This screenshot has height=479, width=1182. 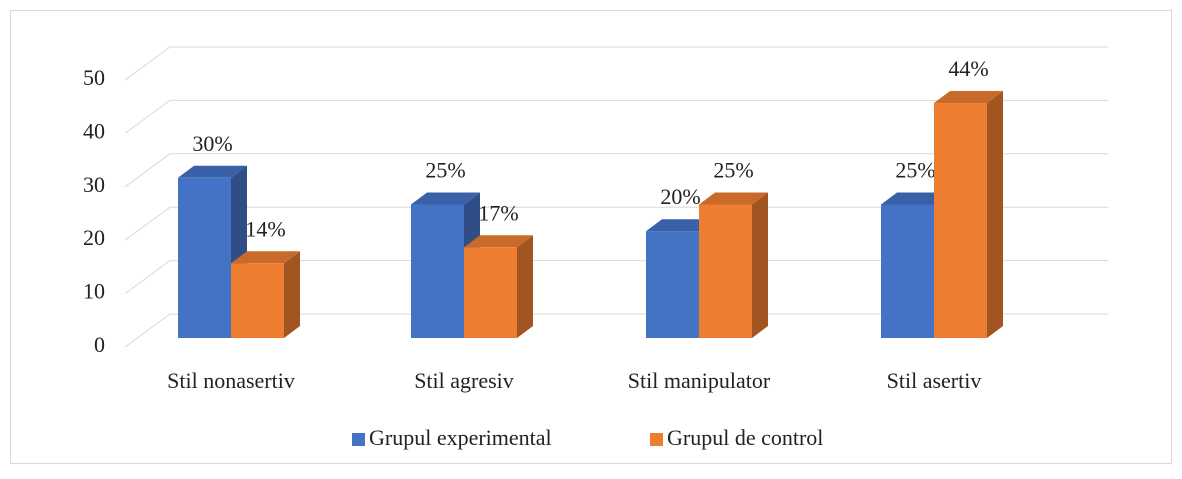 I want to click on x-tick-label: Stil nonasertiv, so click(x=231, y=380).